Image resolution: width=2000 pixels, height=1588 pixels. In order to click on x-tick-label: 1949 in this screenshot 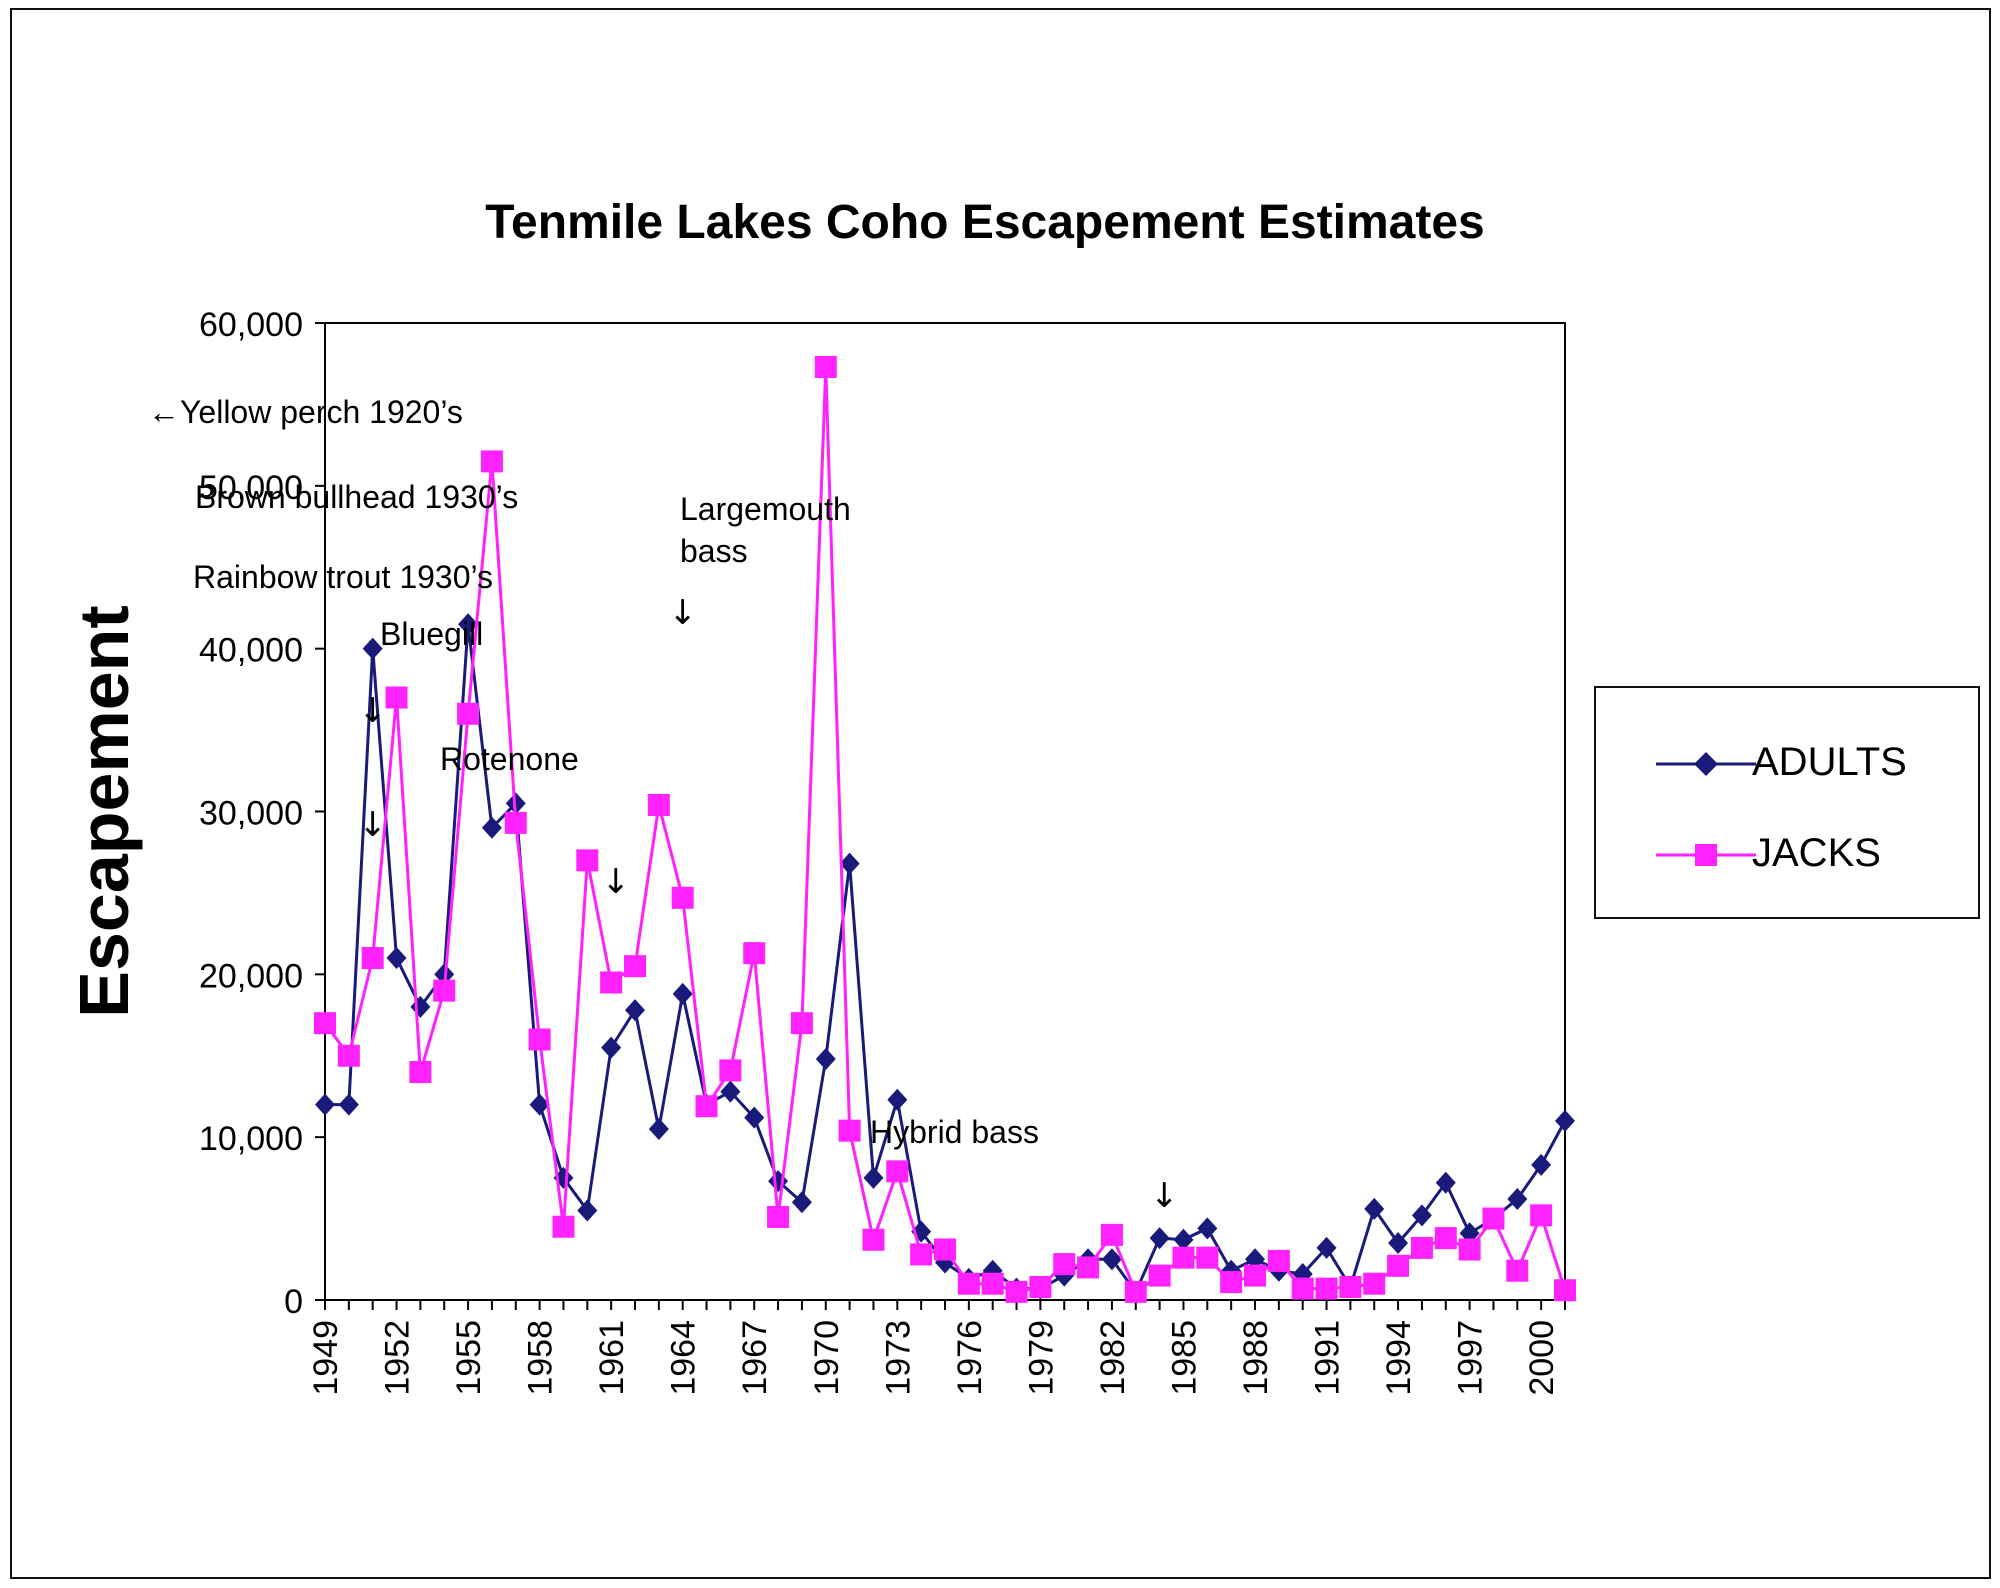, I will do `click(326, 1358)`.